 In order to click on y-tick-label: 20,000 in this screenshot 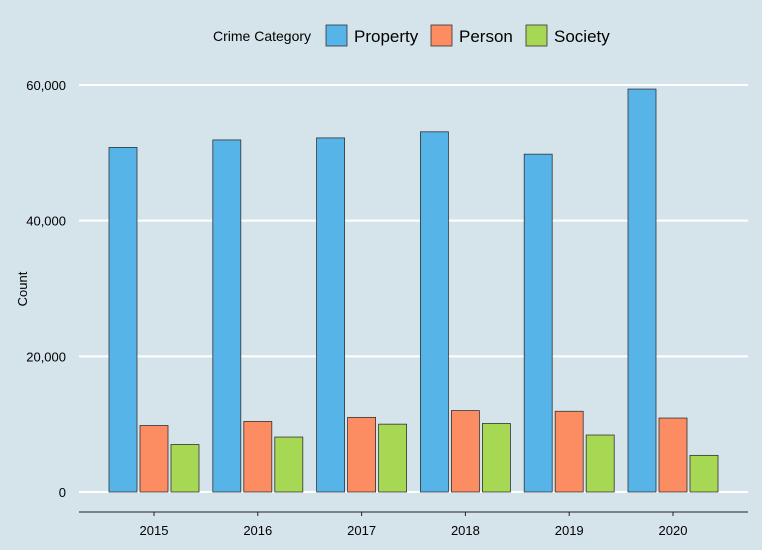, I will do `click(46, 356)`.